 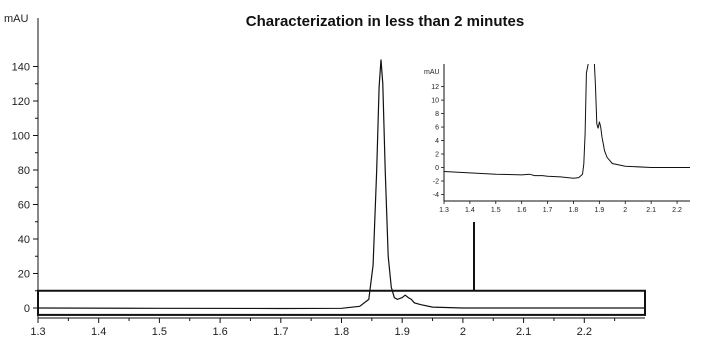 I want to click on main-y-tick-label: 140, so click(x=21, y=68).